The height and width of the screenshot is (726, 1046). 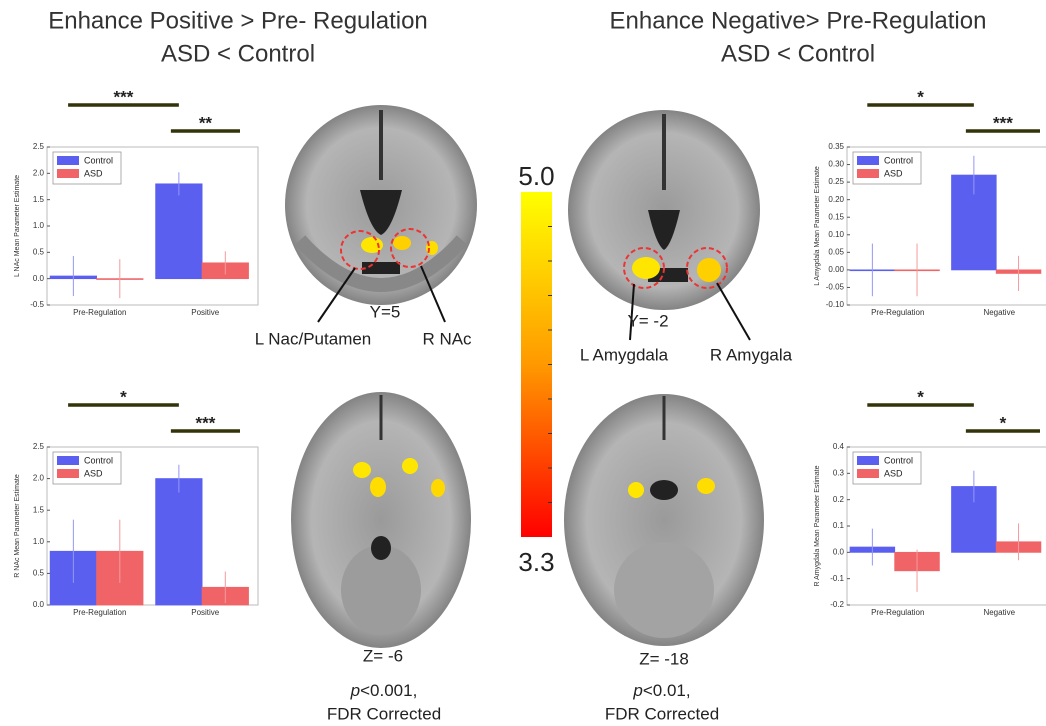 What do you see at coordinates (837, 604) in the screenshot?
I see `y-tick-label: -0.2` at bounding box center [837, 604].